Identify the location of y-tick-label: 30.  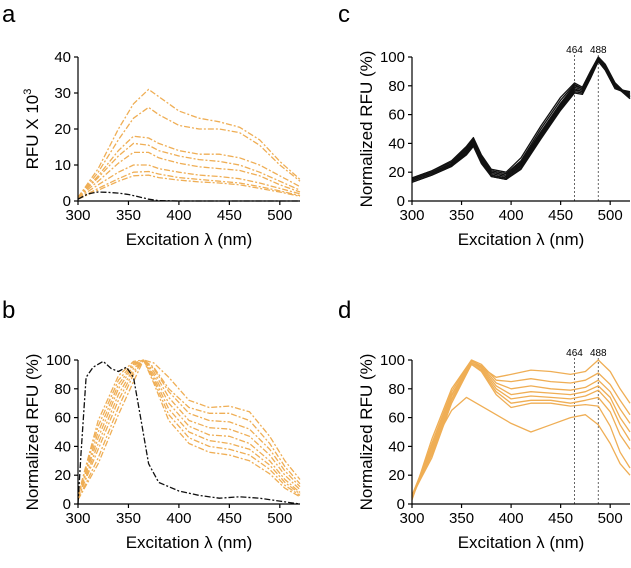
(62, 93).